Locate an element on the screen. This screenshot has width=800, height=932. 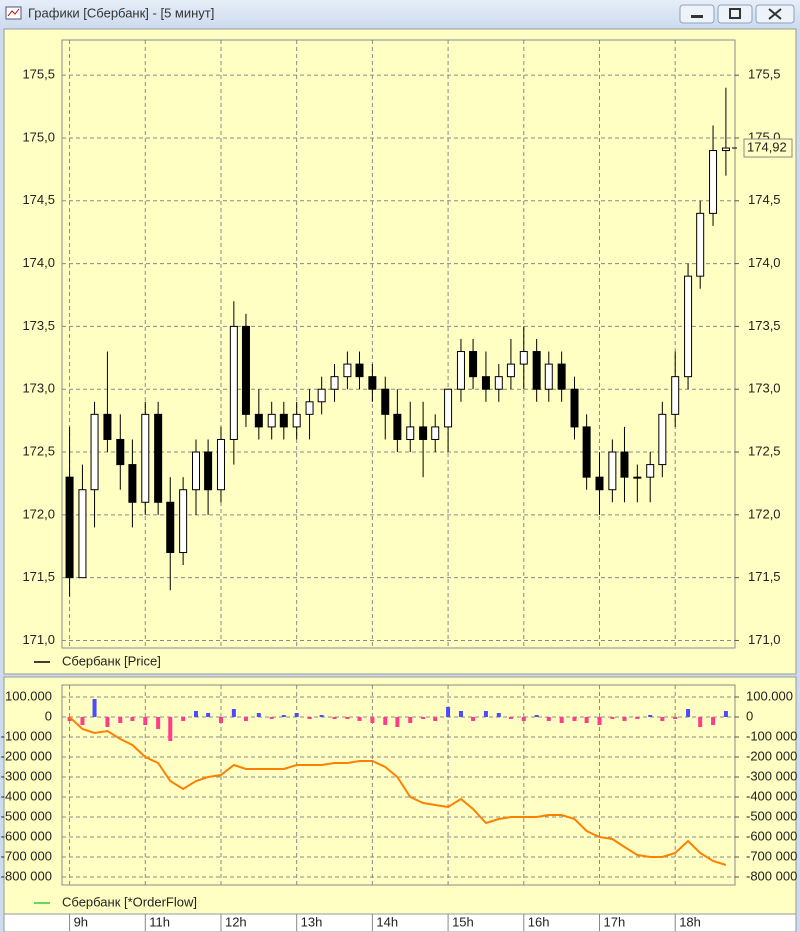
flow-line is located at coordinates (397, 791).